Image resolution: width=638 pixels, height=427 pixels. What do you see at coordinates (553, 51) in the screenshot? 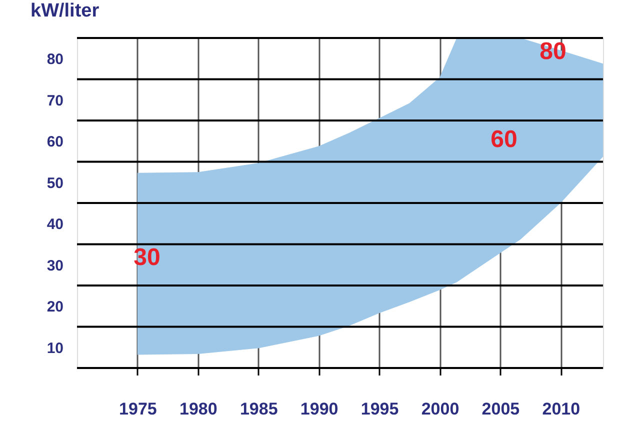
I see `annotation: 80` at bounding box center [553, 51].